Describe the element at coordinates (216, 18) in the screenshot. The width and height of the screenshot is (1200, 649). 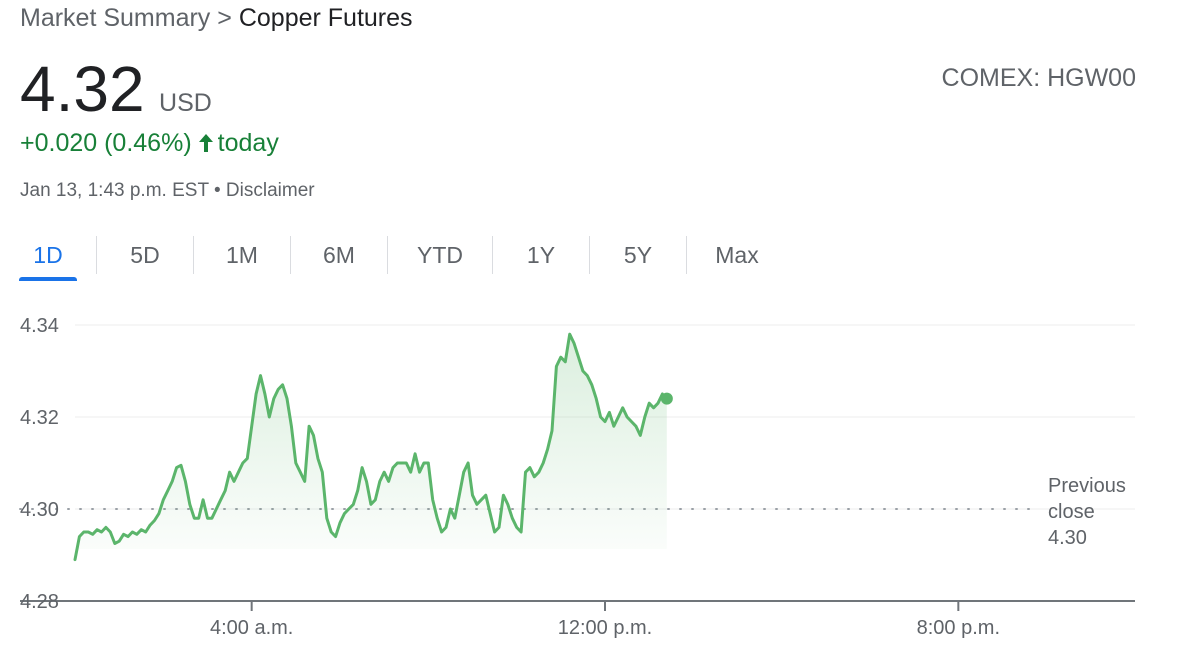
I see `breadcrumb: Market Summary > Copper Futures` at that location.